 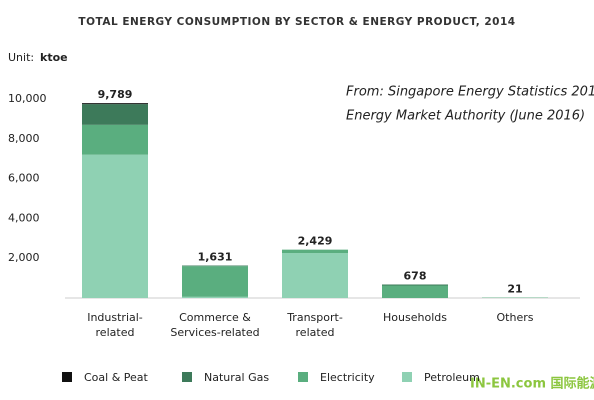 I want to click on x-tick-line: Households, so click(x=415, y=317).